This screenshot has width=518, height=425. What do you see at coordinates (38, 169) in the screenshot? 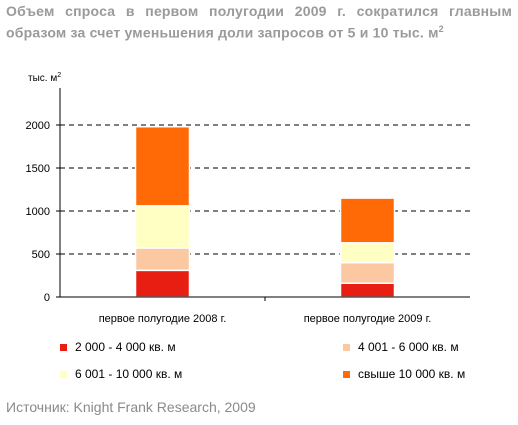
I see `y-tick-label: 1500` at bounding box center [38, 169].